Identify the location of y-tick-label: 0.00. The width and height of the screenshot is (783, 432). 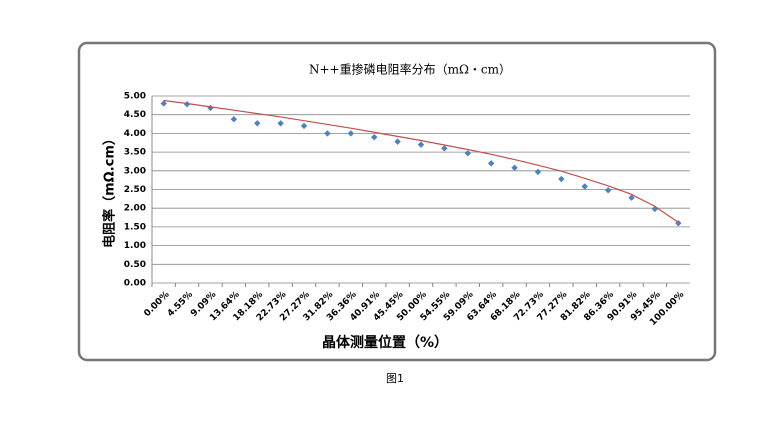
(135, 284).